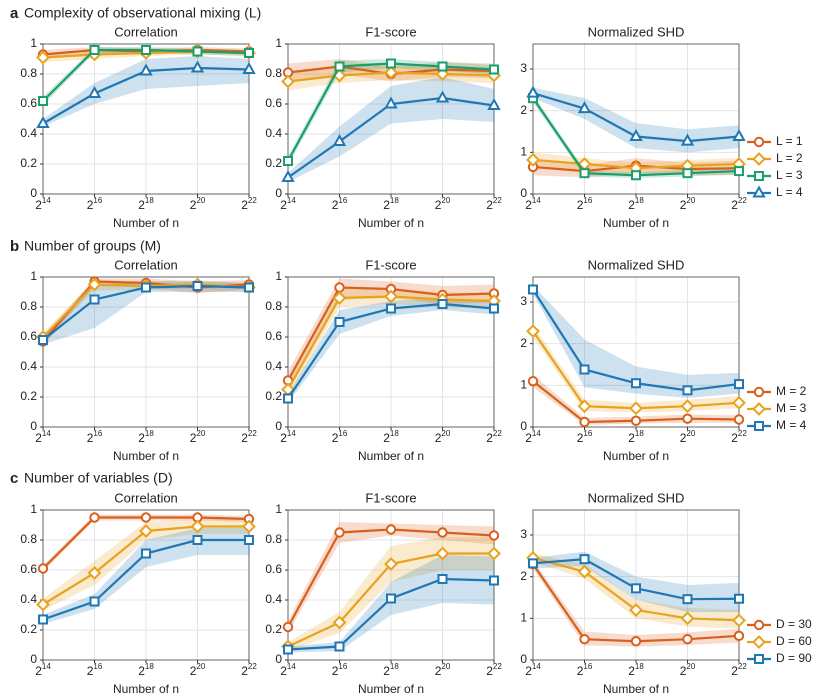 The width and height of the screenshot is (830, 697). What do you see at coordinates (789, 192) in the screenshot?
I see `legend-label: L = 4` at bounding box center [789, 192].